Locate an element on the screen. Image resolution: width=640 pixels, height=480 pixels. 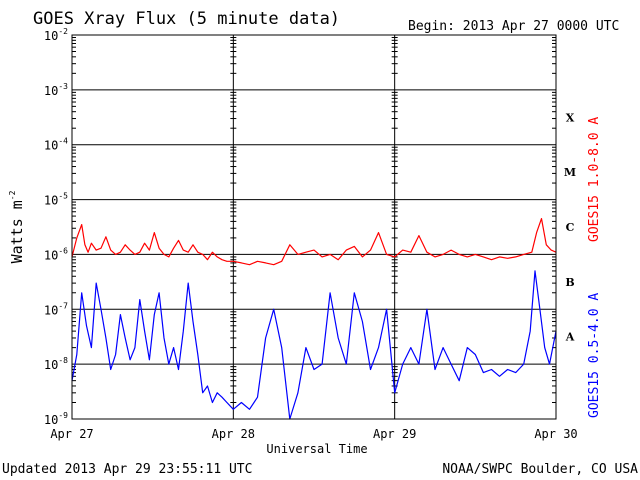
y-tick-label: 10⁻² is located at coordinates (56, 35).